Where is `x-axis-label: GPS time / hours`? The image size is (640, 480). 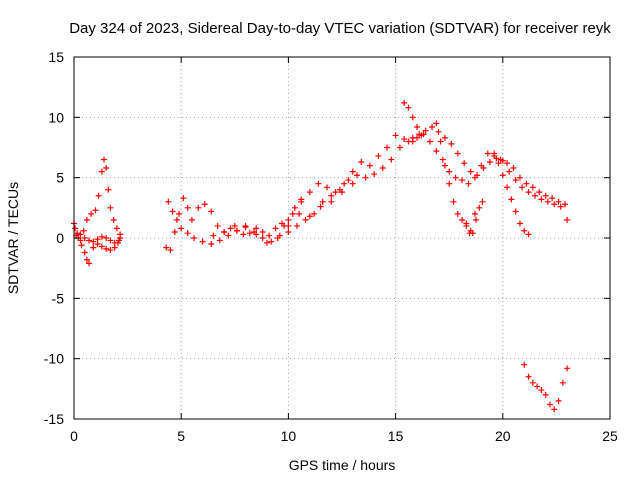 x-axis-label: GPS time / hours is located at coordinates (342, 465).